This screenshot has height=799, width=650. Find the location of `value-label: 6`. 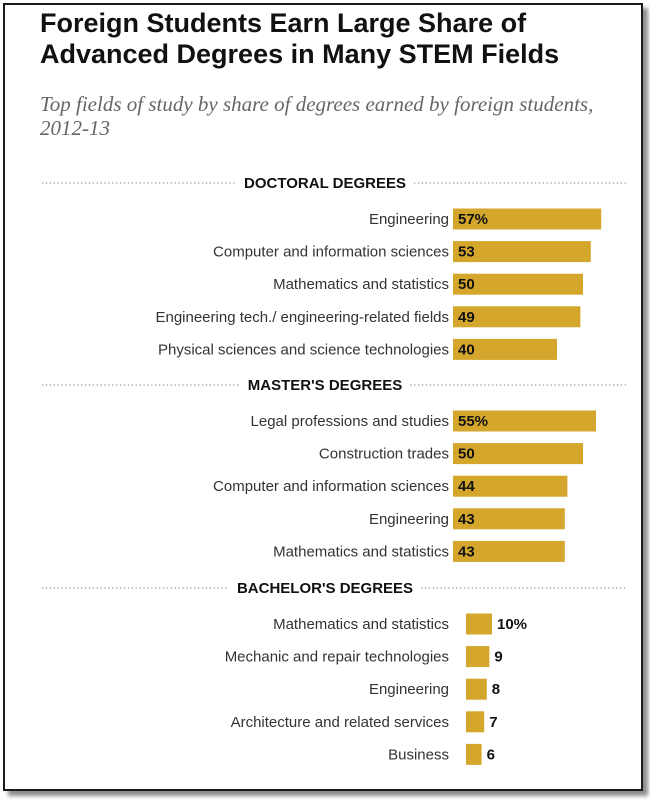

value-label: 6 is located at coordinates (491, 754).